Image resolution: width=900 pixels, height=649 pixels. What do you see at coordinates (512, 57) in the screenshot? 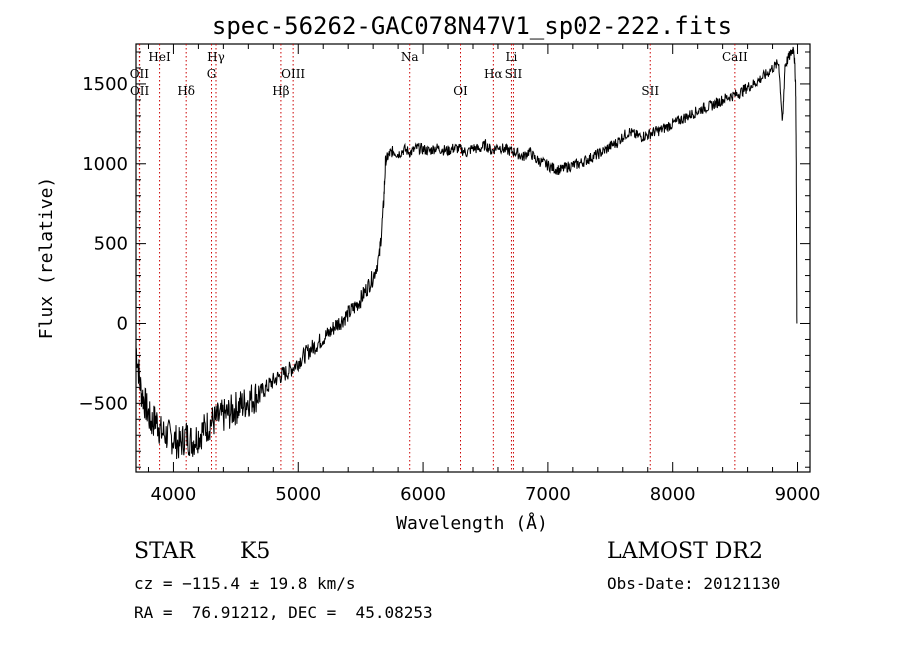
I see `spectral-line-label: Li` at bounding box center [512, 57].